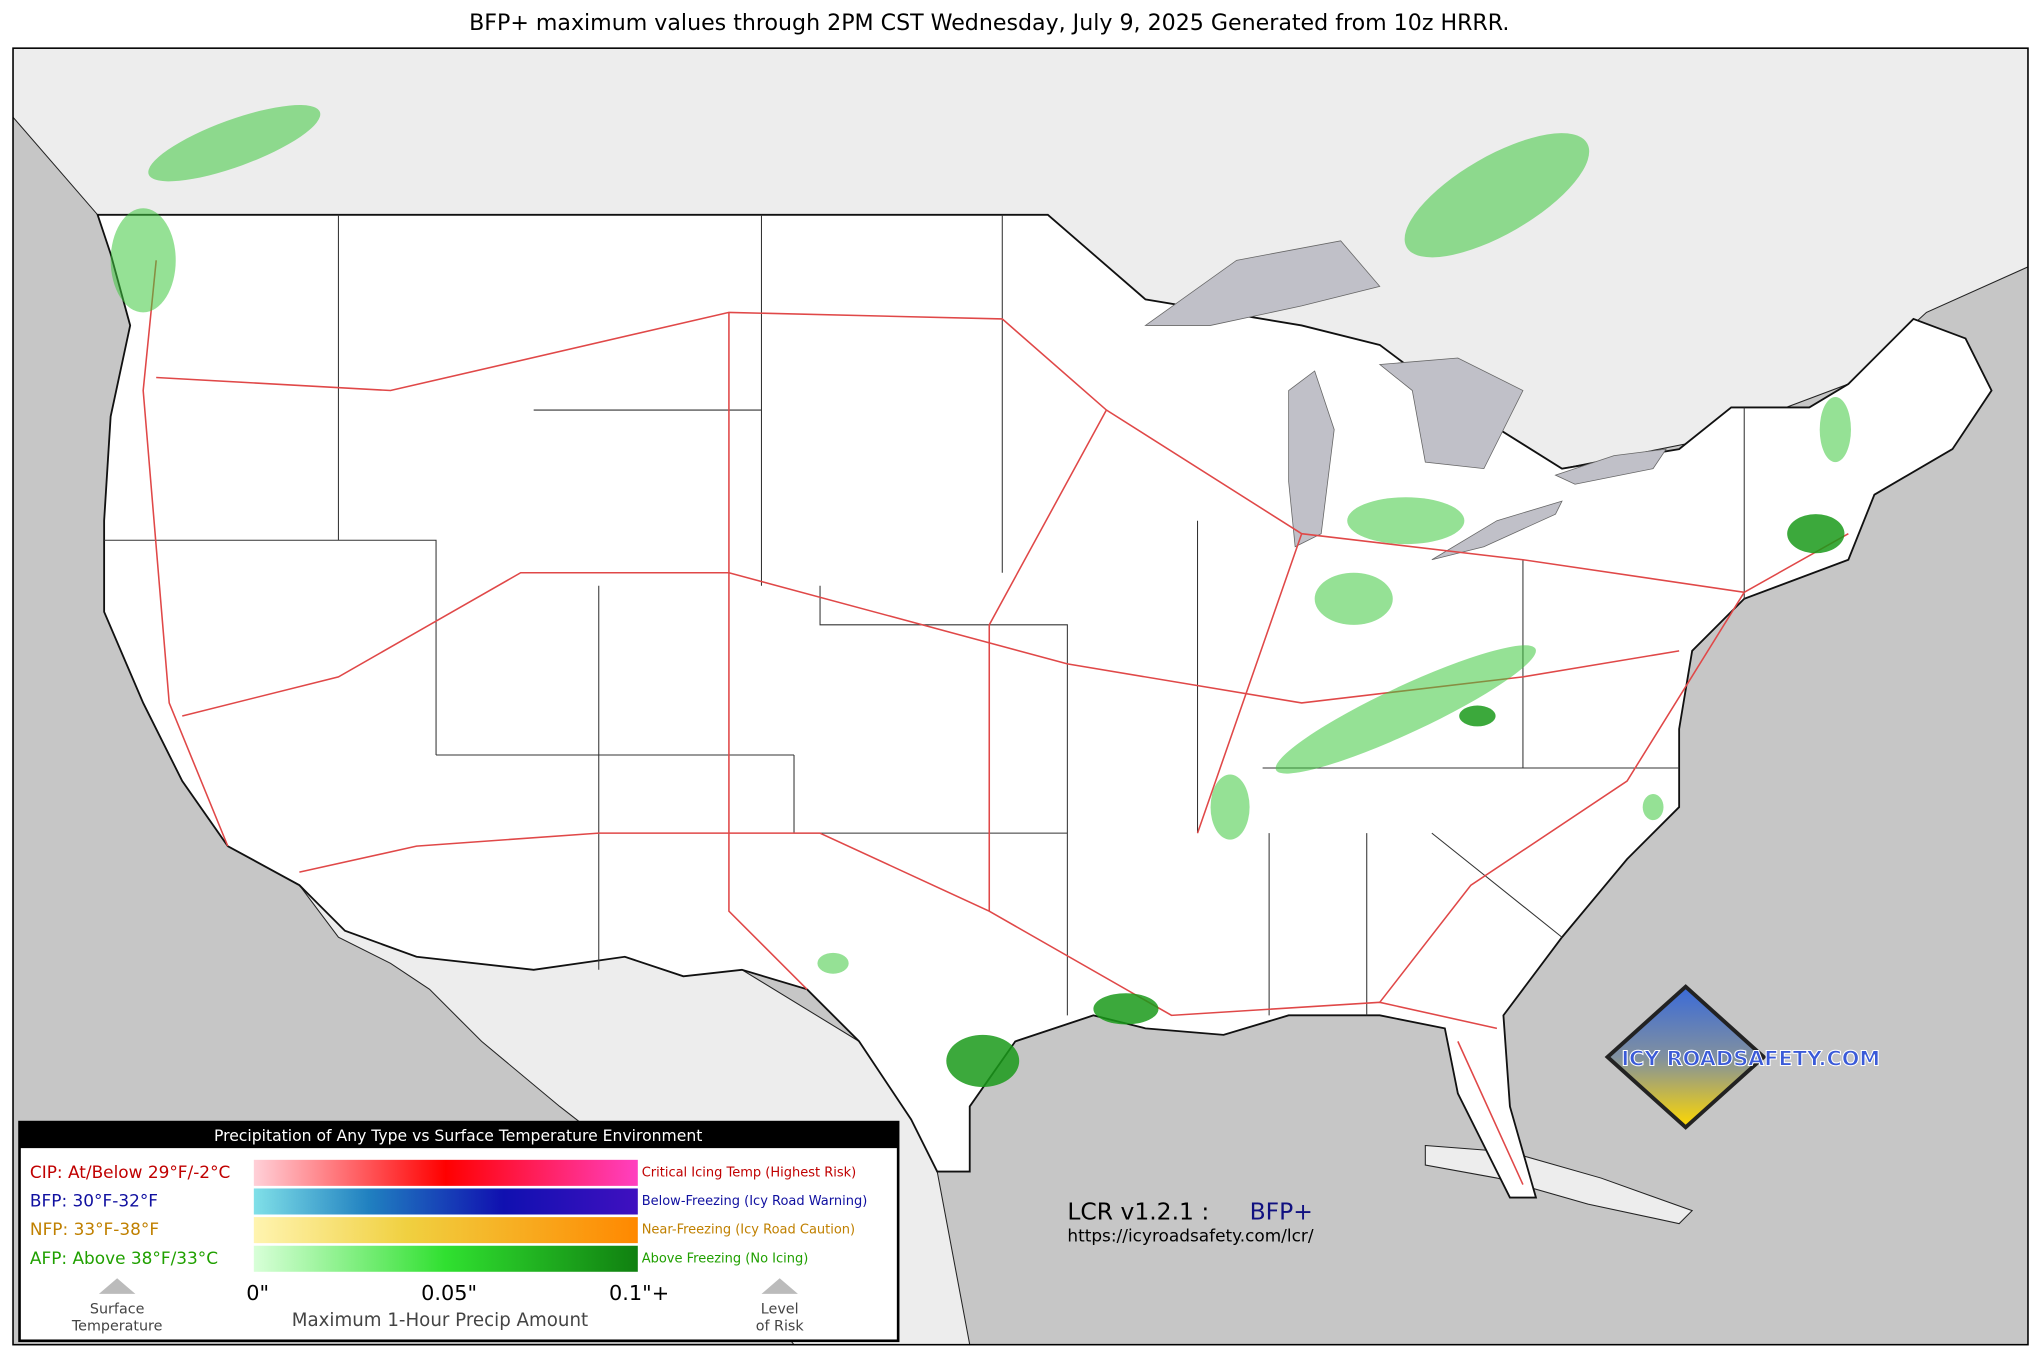 The width and height of the screenshot is (2041, 1359). What do you see at coordinates (449, 1293) in the screenshot?
I see `scale-label: 0.05"` at bounding box center [449, 1293].